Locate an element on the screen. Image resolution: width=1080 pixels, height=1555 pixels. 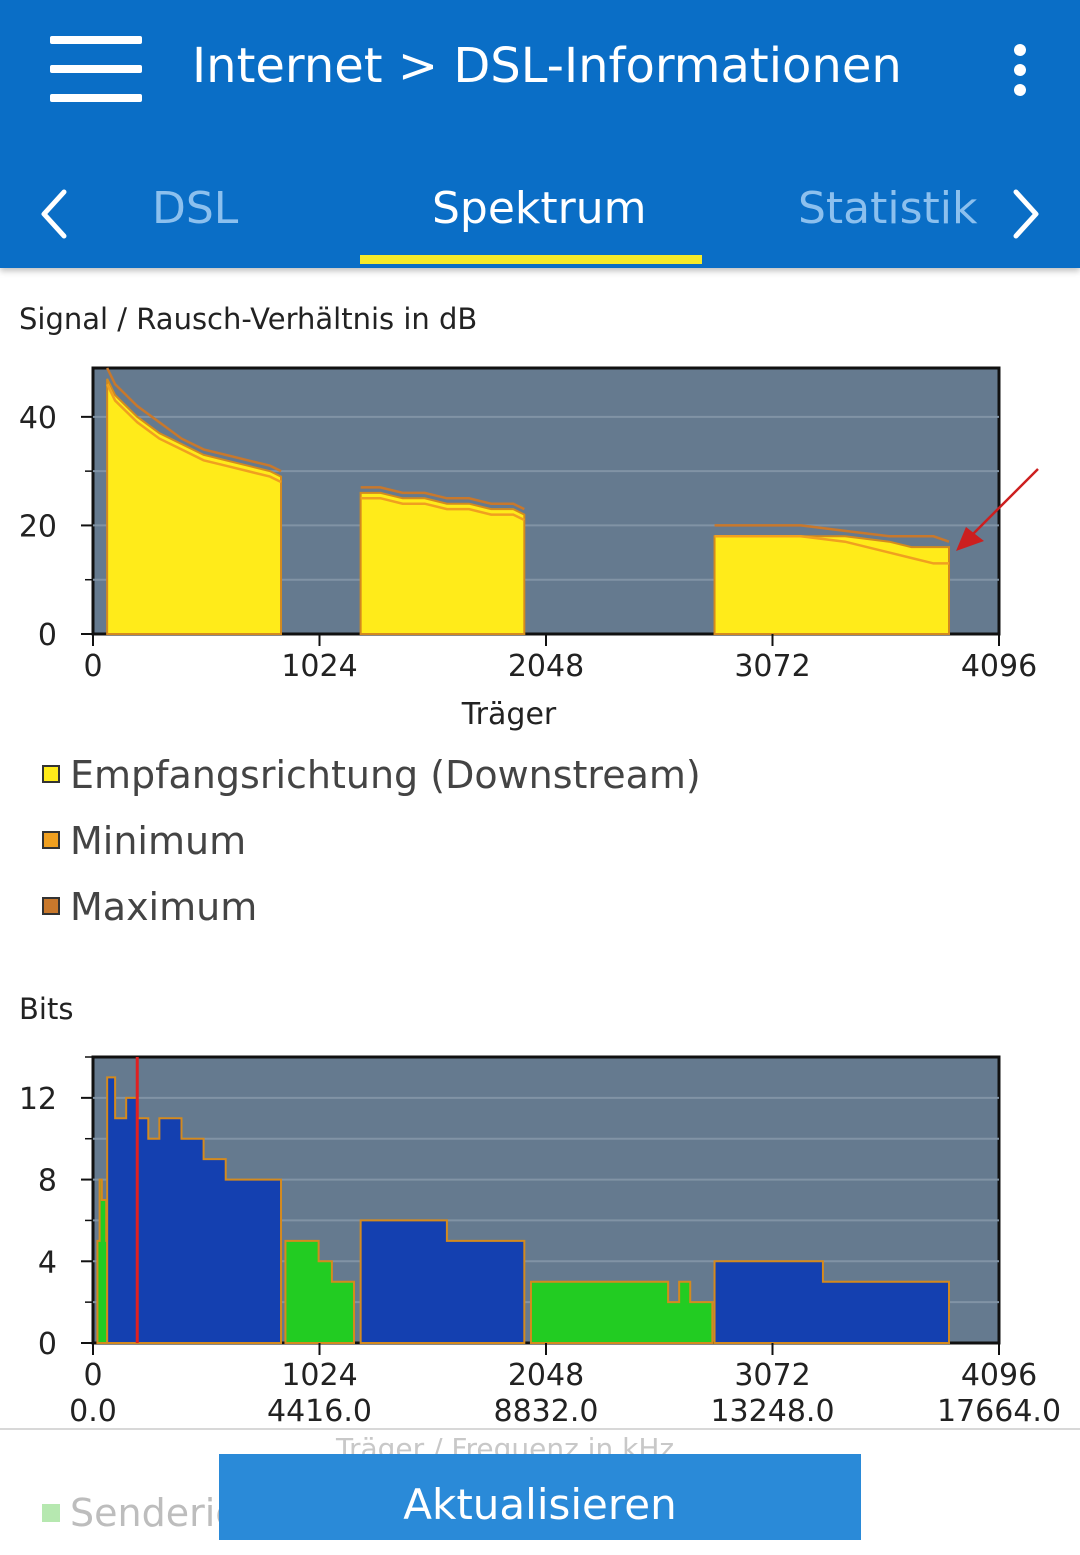
legend-label-downstream: Empfangsrichtung (Downstream) is located at coordinates (385, 775).